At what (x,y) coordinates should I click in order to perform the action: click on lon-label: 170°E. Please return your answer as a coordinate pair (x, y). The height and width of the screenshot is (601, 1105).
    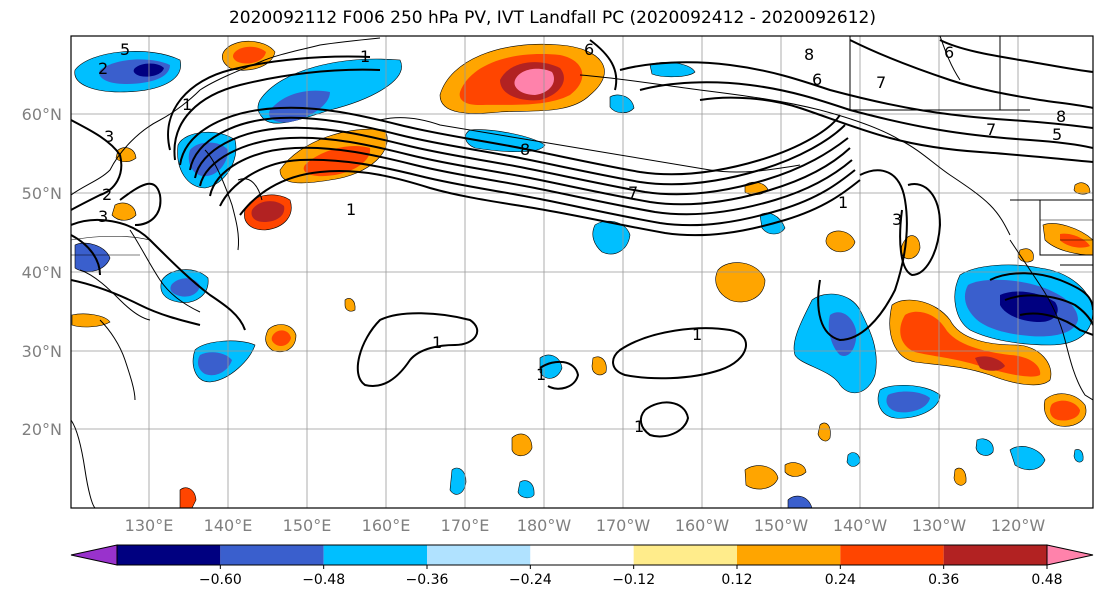
    Looking at the image, I should click on (465, 525).